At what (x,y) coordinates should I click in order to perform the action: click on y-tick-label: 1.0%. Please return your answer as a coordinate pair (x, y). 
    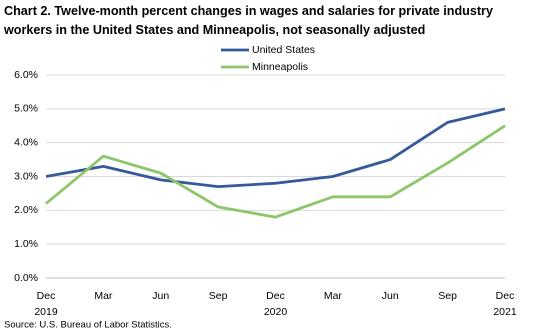
    Looking at the image, I should click on (26, 244).